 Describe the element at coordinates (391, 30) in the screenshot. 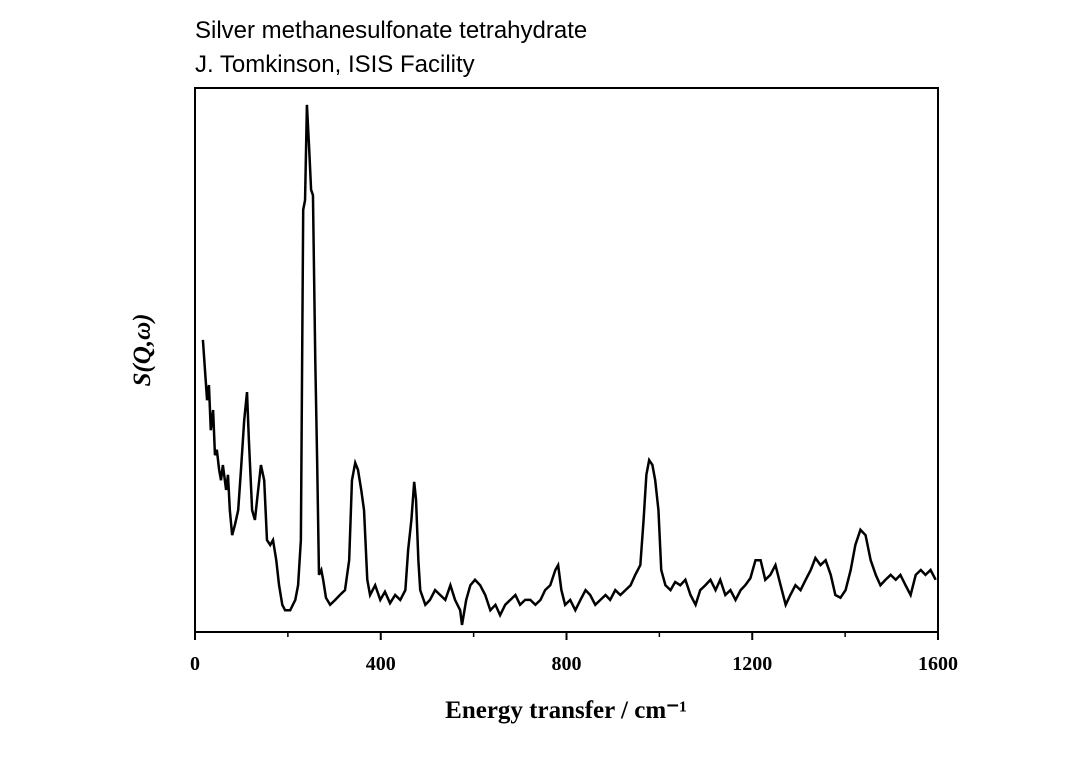

I see `chart-title: Silver methanesulfonate tetrahydrate` at that location.